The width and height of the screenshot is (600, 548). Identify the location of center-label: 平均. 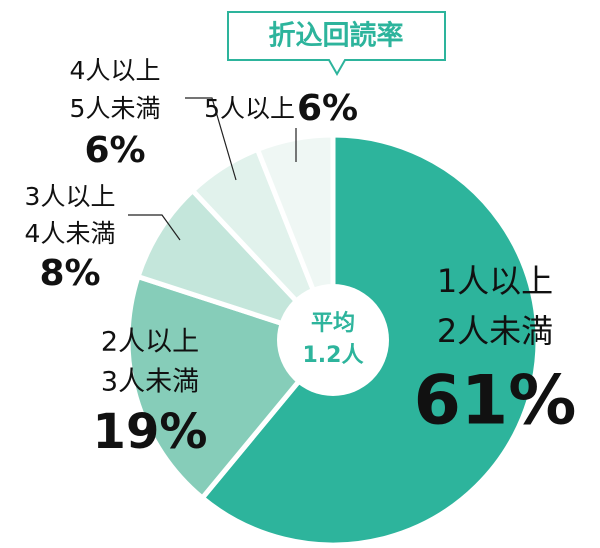
(333, 323).